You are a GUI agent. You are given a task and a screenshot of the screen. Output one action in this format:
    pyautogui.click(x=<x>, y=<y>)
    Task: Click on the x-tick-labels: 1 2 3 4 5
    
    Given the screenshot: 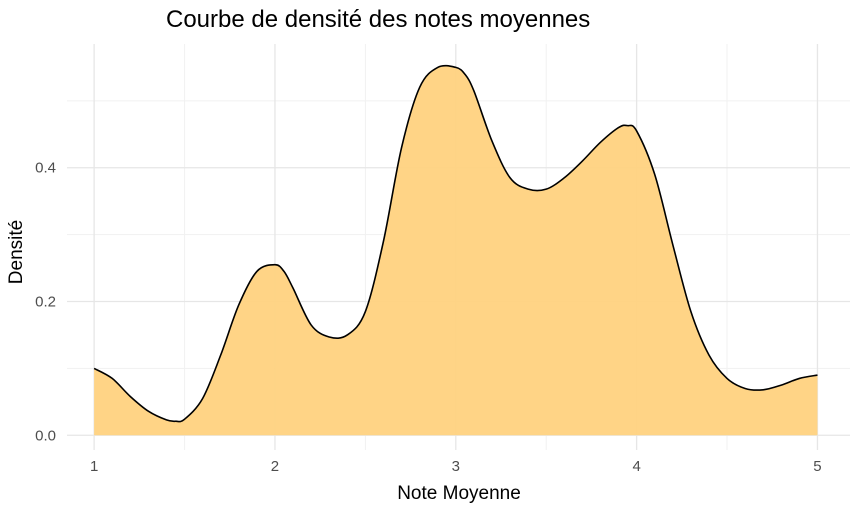 What is the action you would take?
    pyautogui.click(x=456, y=466)
    